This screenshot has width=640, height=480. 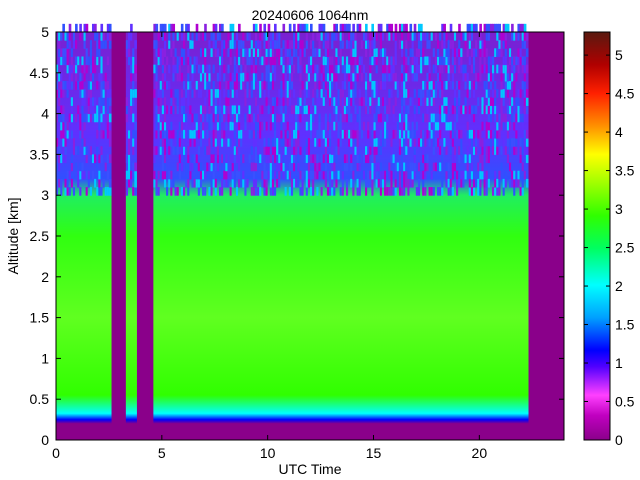 What do you see at coordinates (480, 453) in the screenshot?
I see `x-tick-label: 20` at bounding box center [480, 453].